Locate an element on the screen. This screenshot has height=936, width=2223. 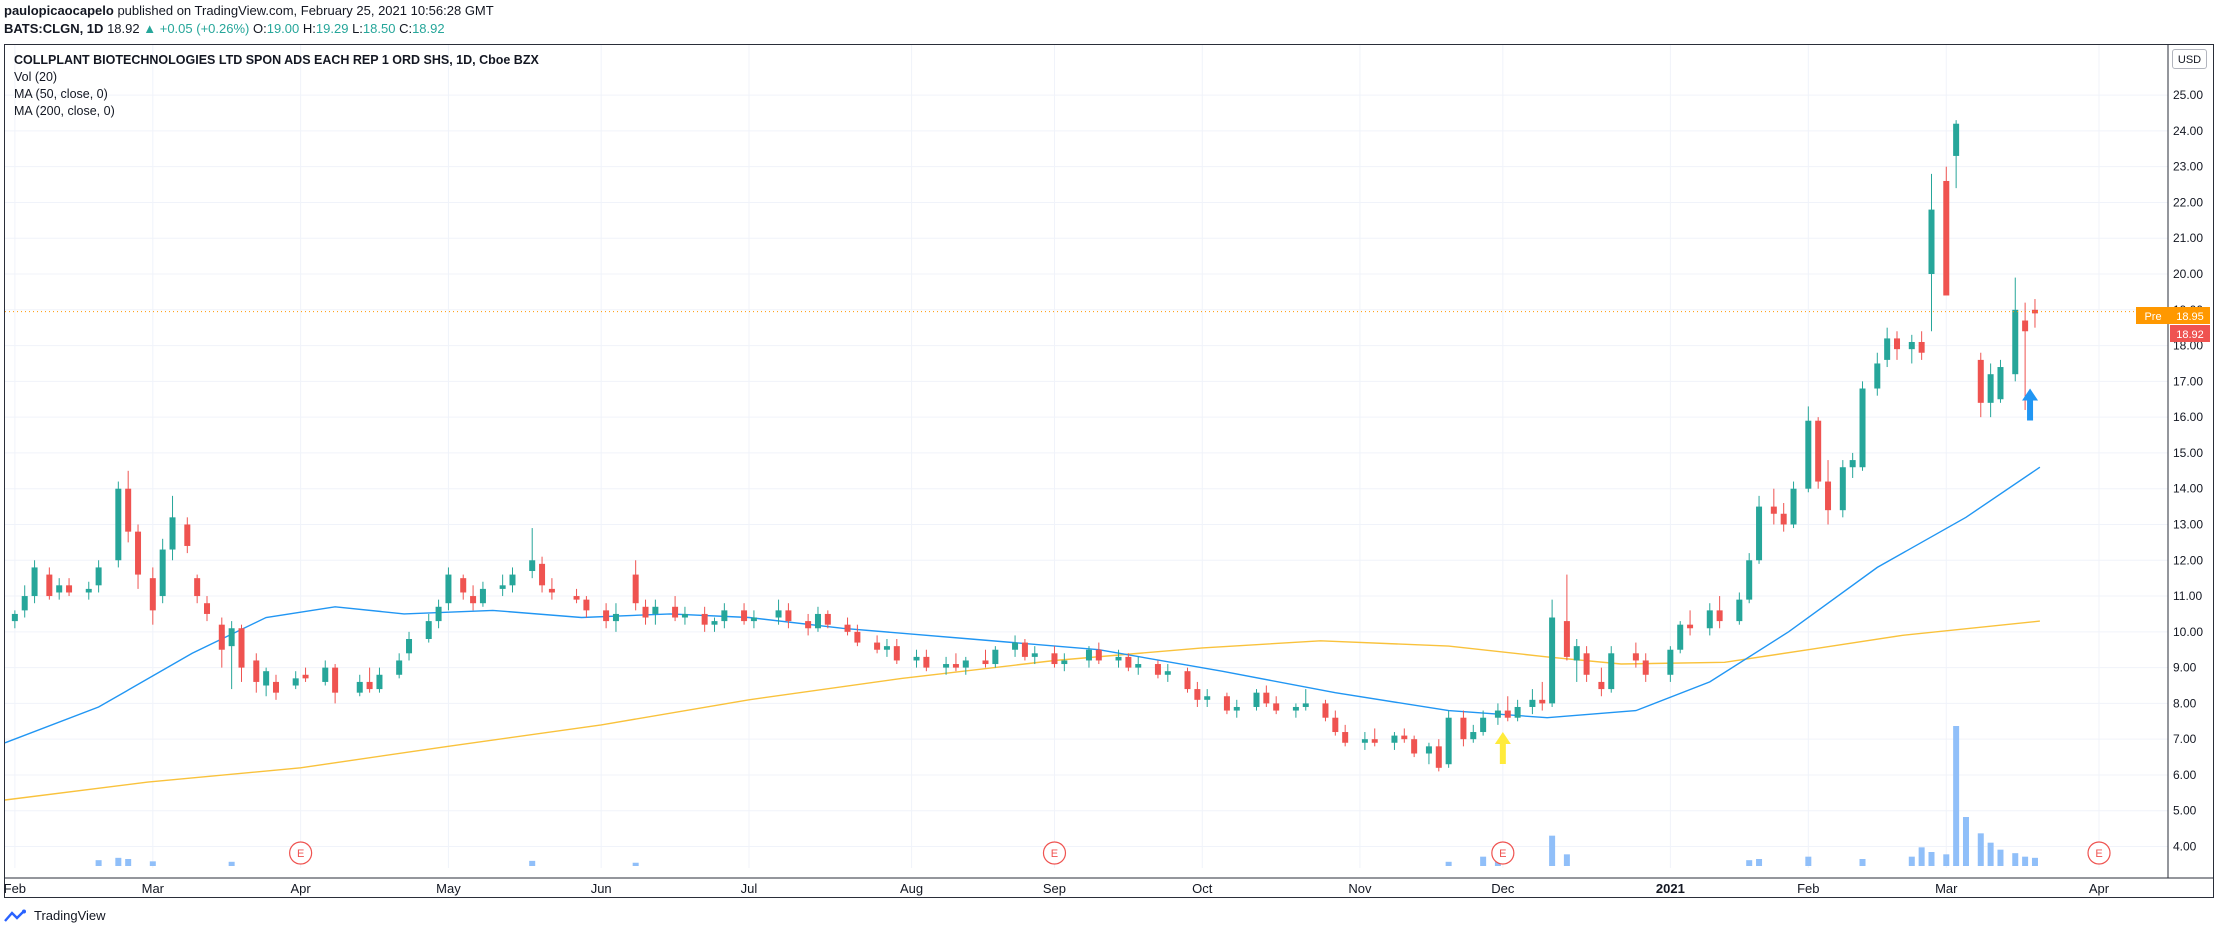
y-tick-label: 22.00 is located at coordinates (2188, 202).